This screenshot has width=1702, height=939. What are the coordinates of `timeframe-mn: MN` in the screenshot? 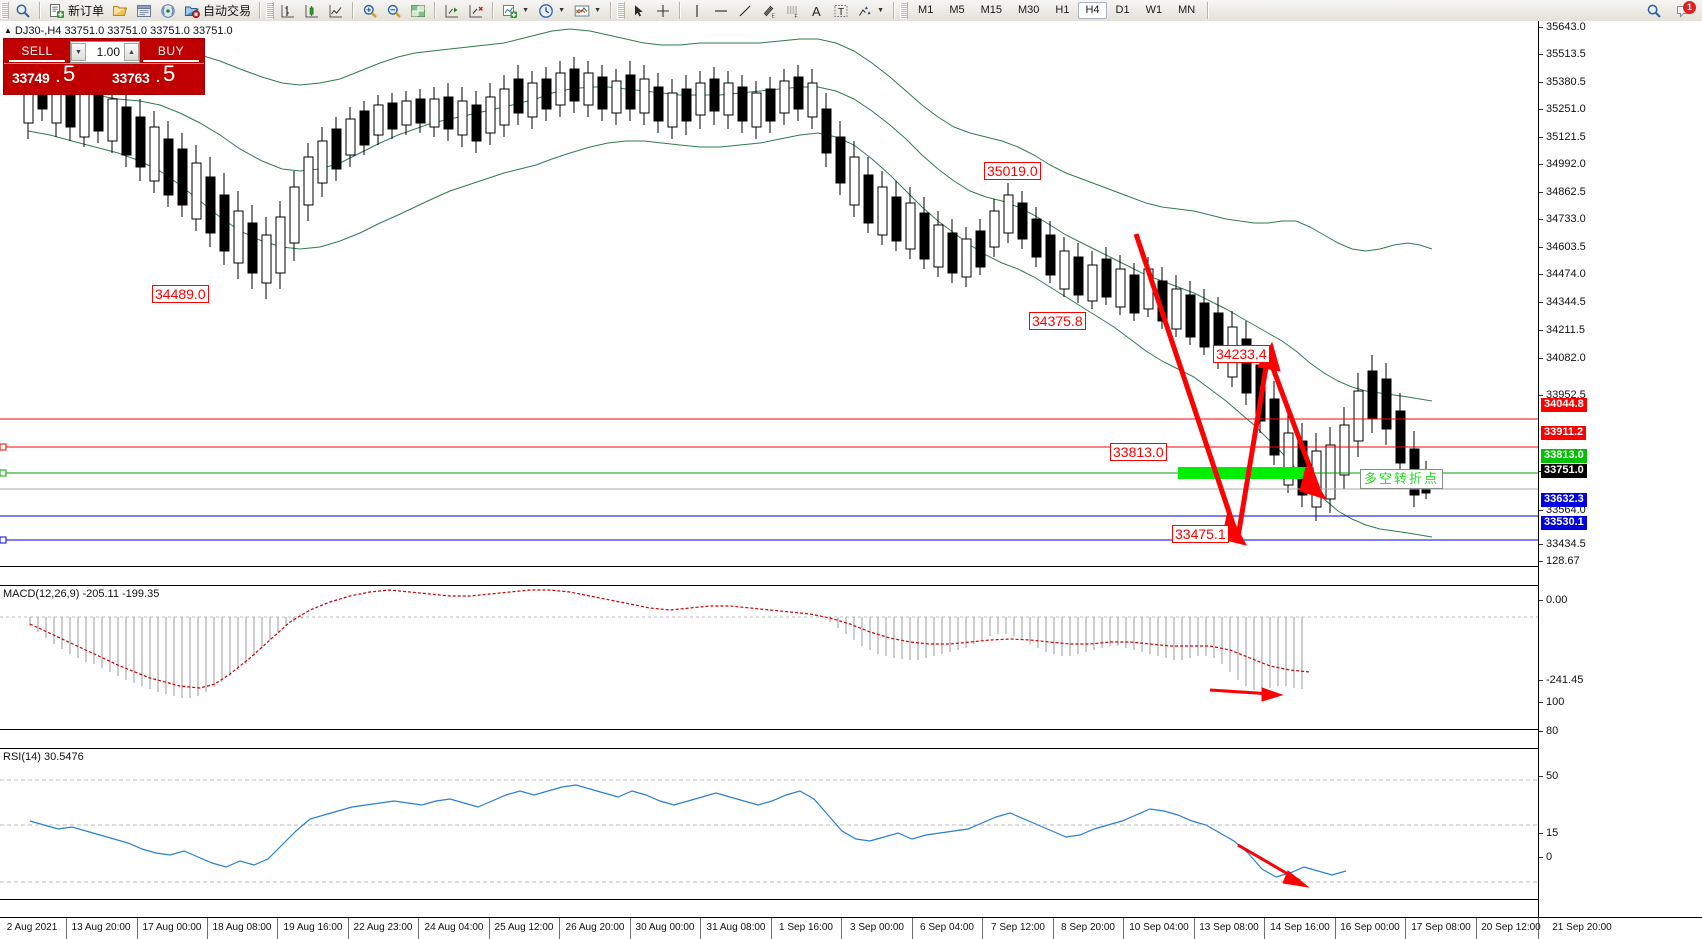 It's located at (1187, 10).